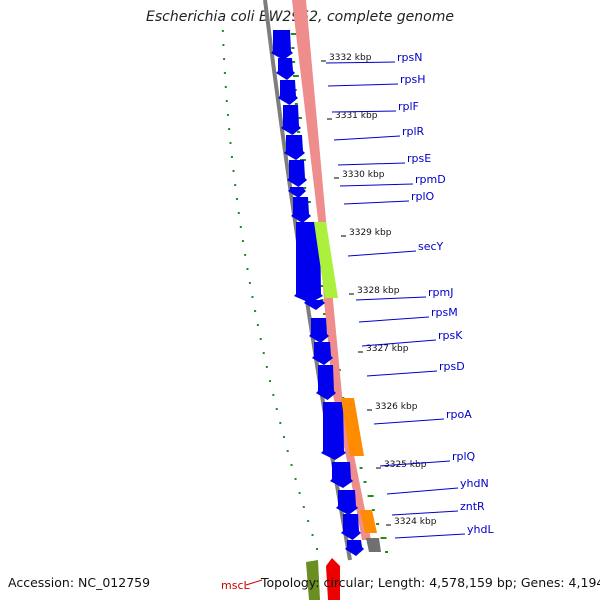  What do you see at coordinates (333, 579) in the screenshot?
I see `bottom-gene-red` at bounding box center [333, 579].